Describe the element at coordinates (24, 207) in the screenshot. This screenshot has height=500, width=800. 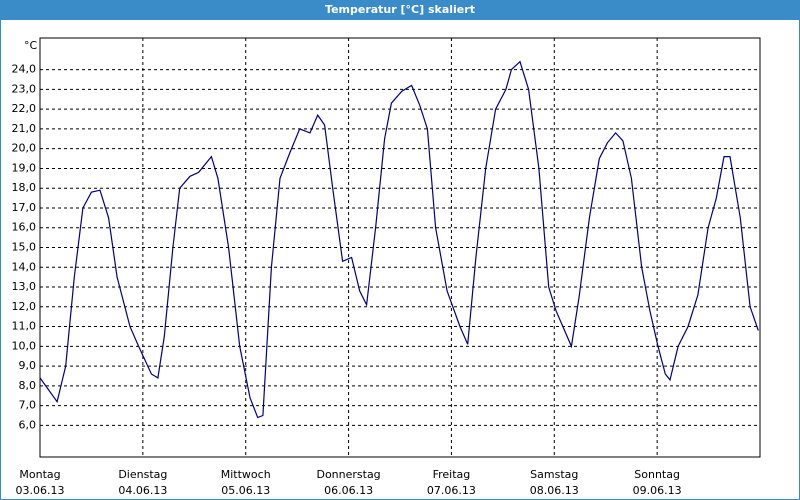
I see `y-tick-label: 17,0` at that location.